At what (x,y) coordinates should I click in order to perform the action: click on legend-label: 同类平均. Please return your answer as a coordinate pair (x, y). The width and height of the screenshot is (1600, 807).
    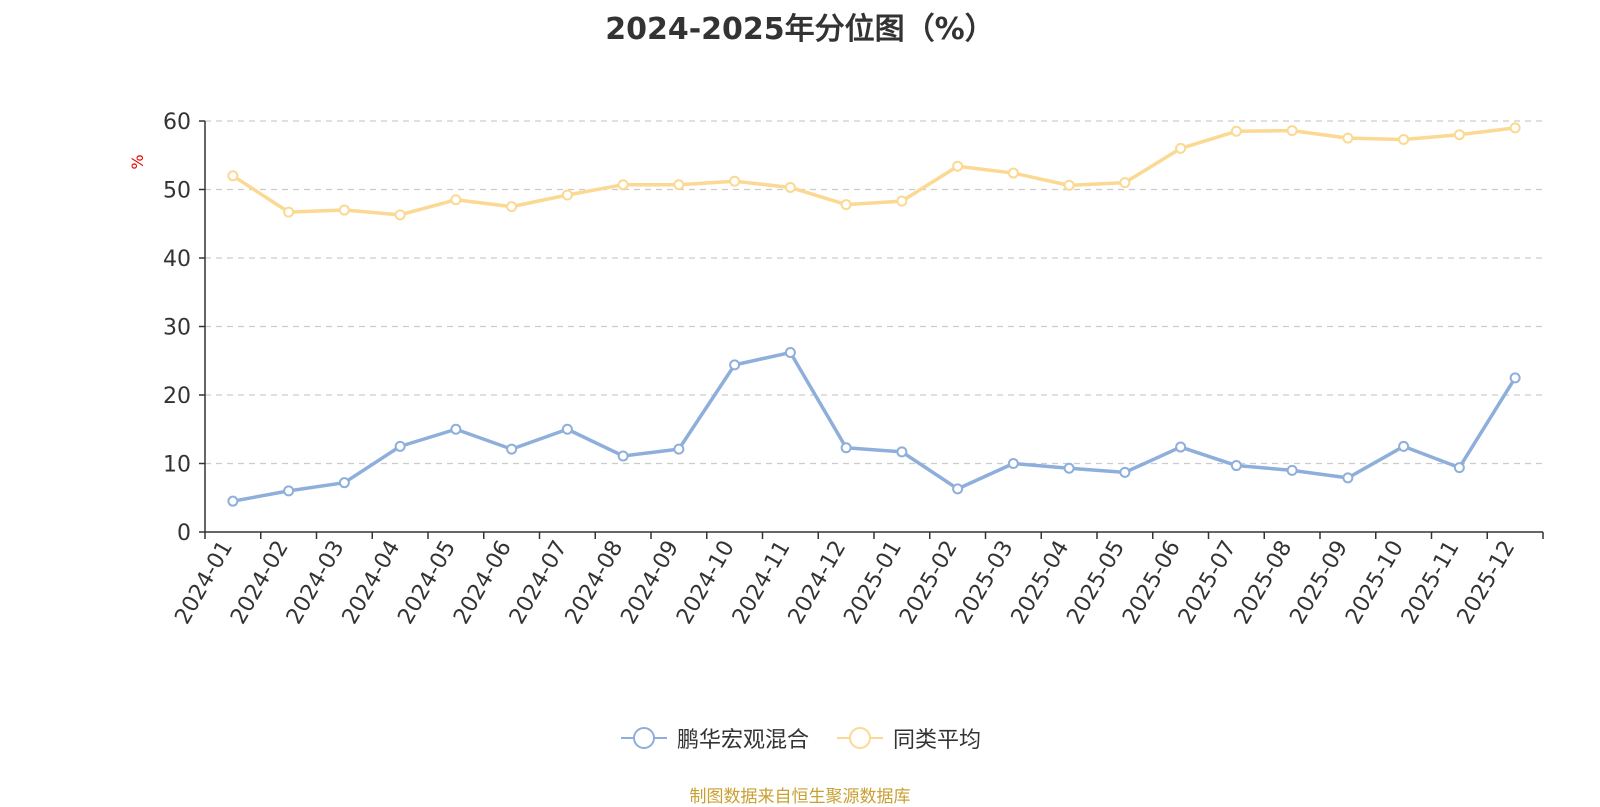
    Looking at the image, I should click on (937, 740).